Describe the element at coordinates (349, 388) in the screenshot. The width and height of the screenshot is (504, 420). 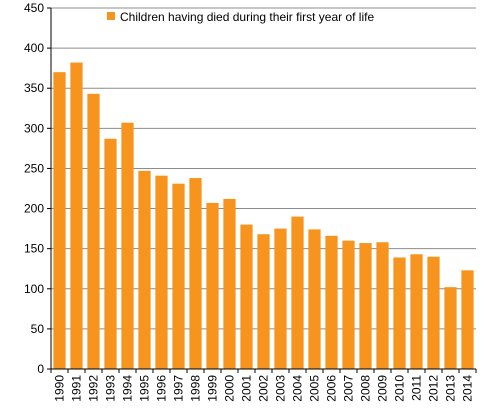
I see `x-tick-label: 2007` at that location.